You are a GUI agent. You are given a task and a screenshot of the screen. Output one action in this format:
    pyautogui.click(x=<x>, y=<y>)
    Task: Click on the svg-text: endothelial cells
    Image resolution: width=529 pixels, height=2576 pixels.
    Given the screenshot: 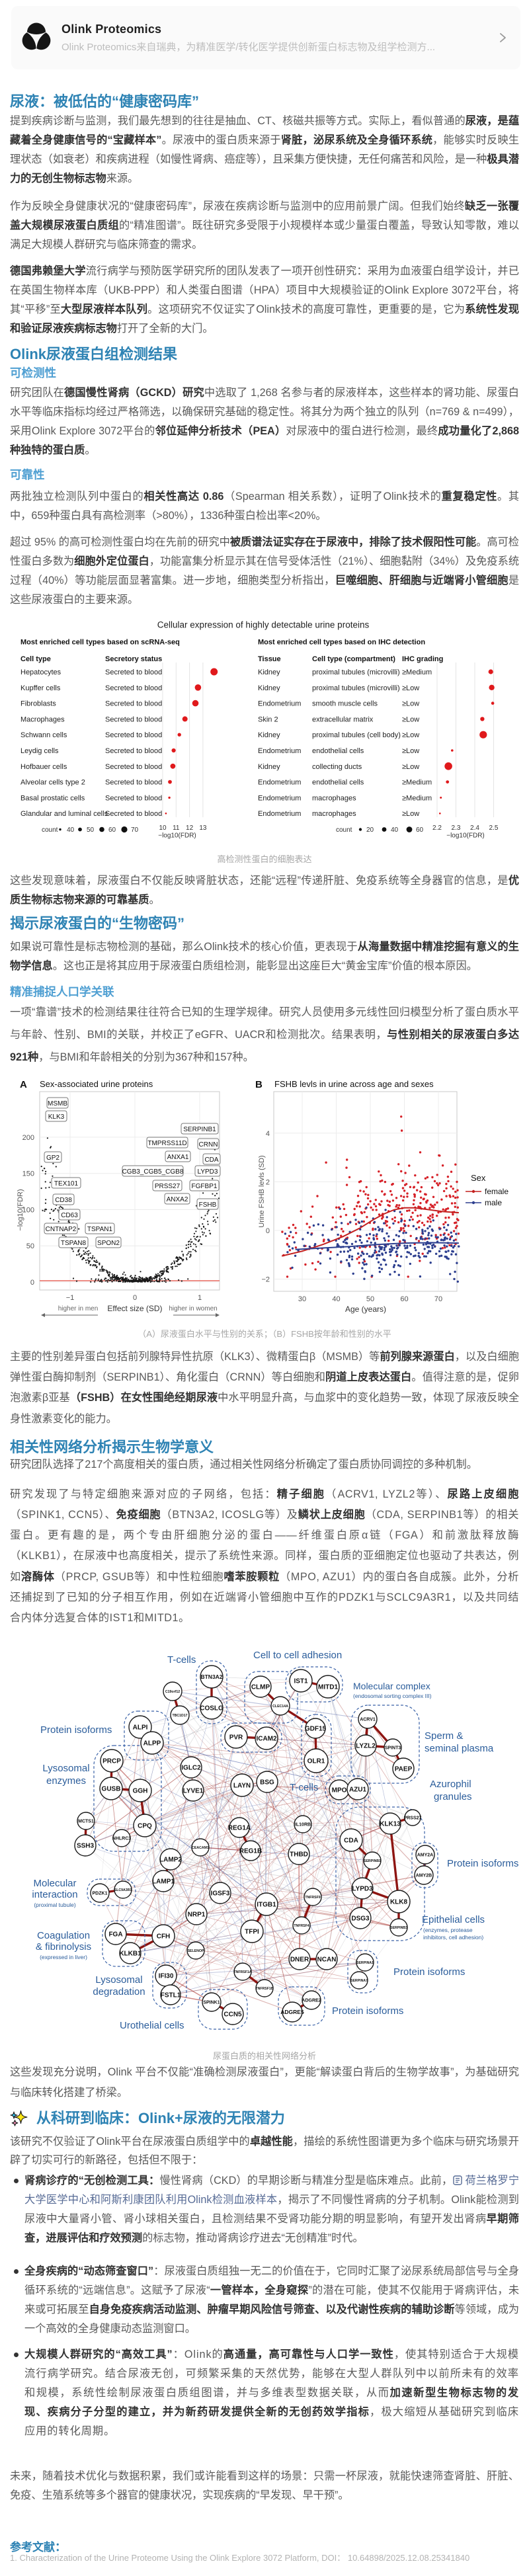 What is the action you would take?
    pyautogui.click(x=338, y=751)
    